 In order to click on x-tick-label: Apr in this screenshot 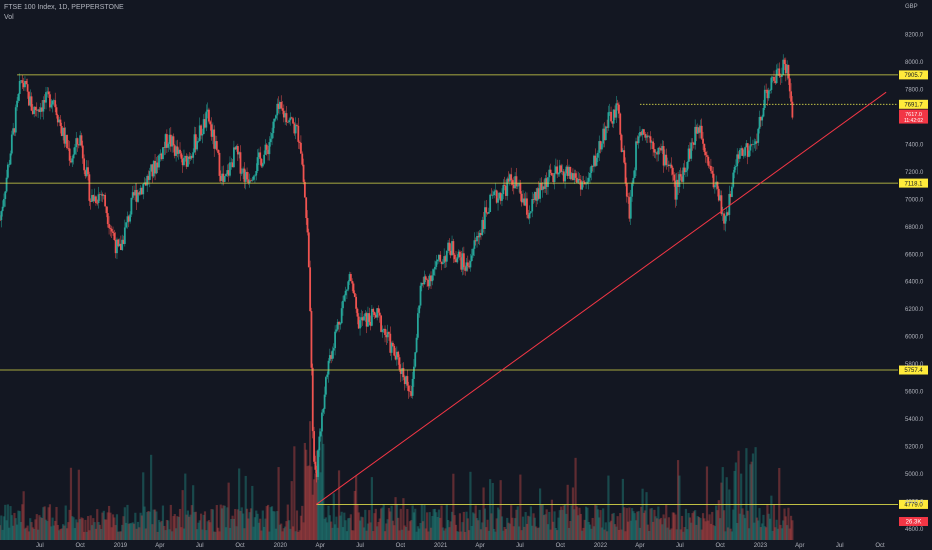, I will do `click(799, 546)`.